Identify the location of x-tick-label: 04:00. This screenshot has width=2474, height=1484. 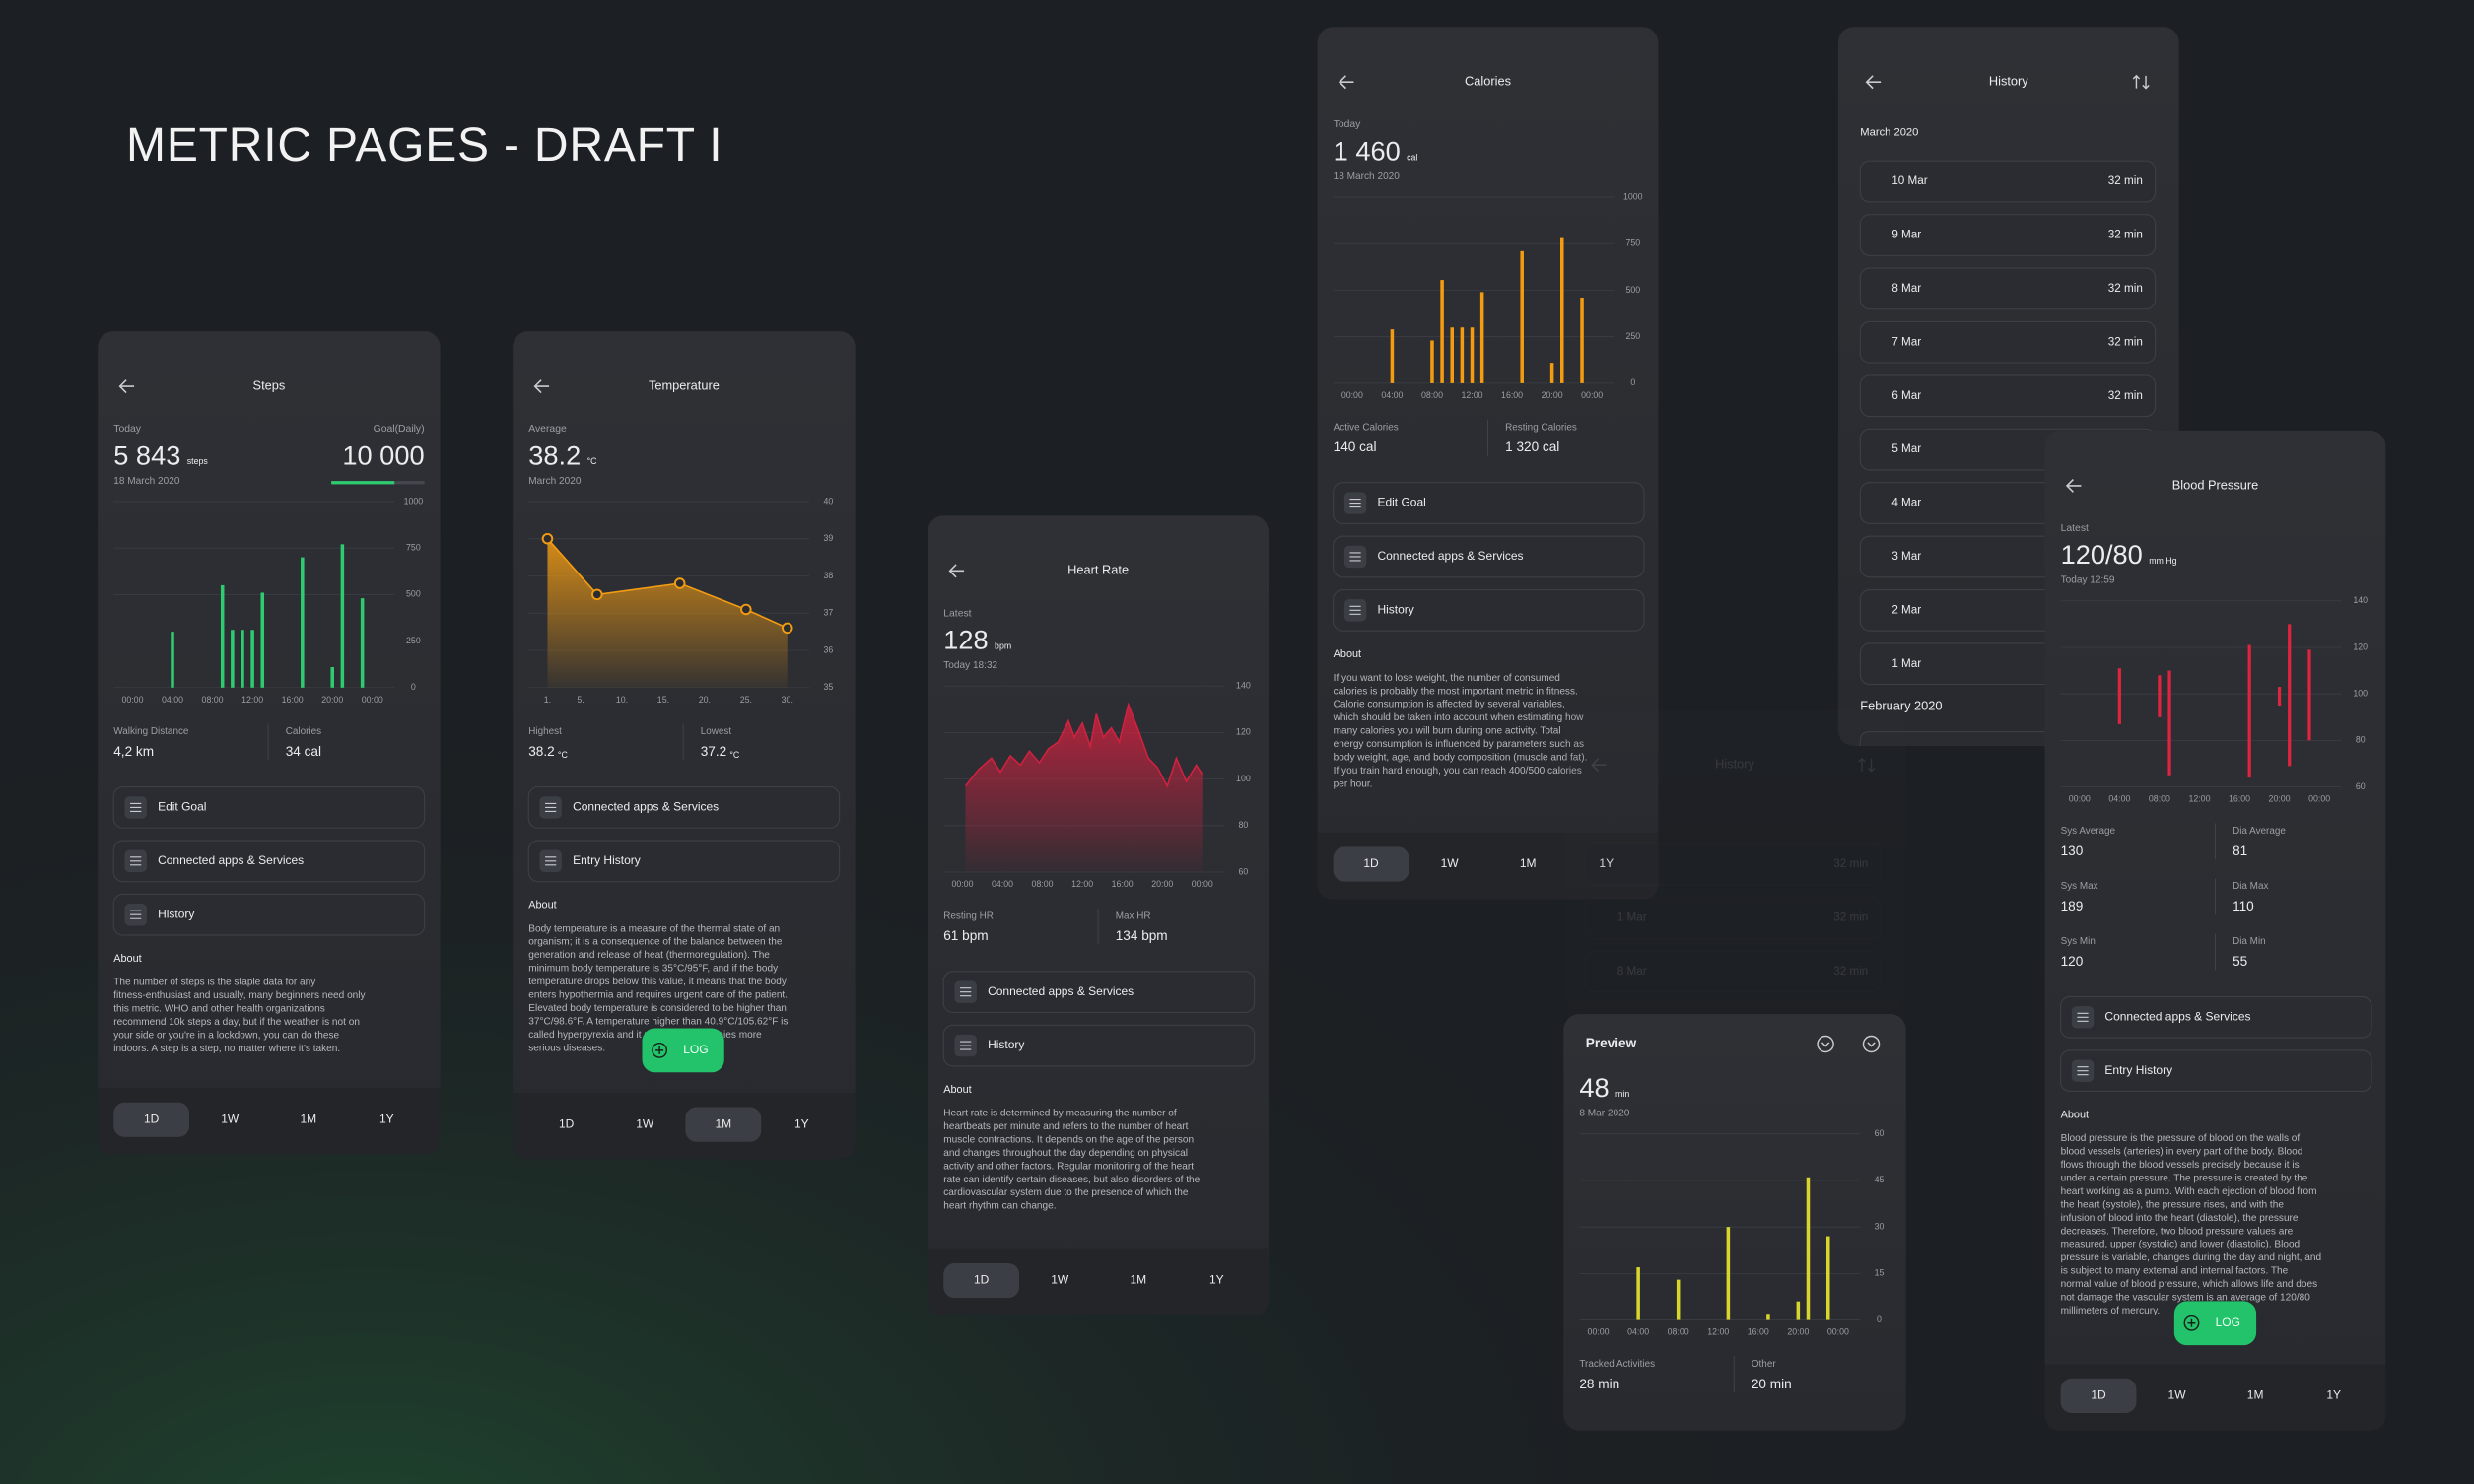
(172, 700).